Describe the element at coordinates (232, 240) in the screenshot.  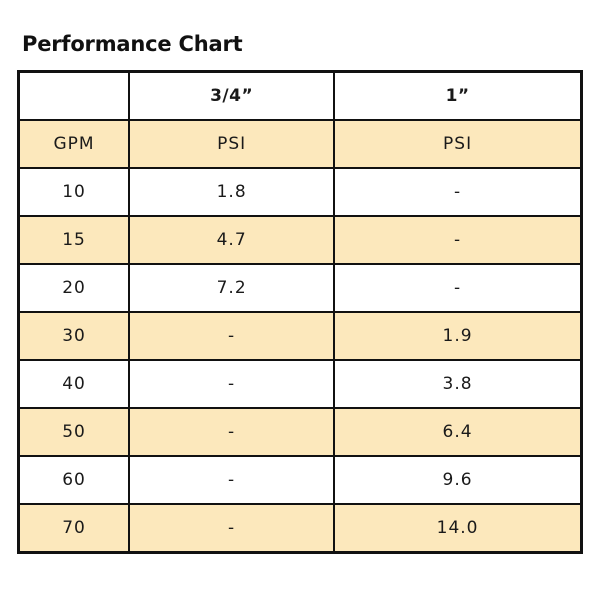
I see `psi-three-quarter-cell: 4.7` at that location.